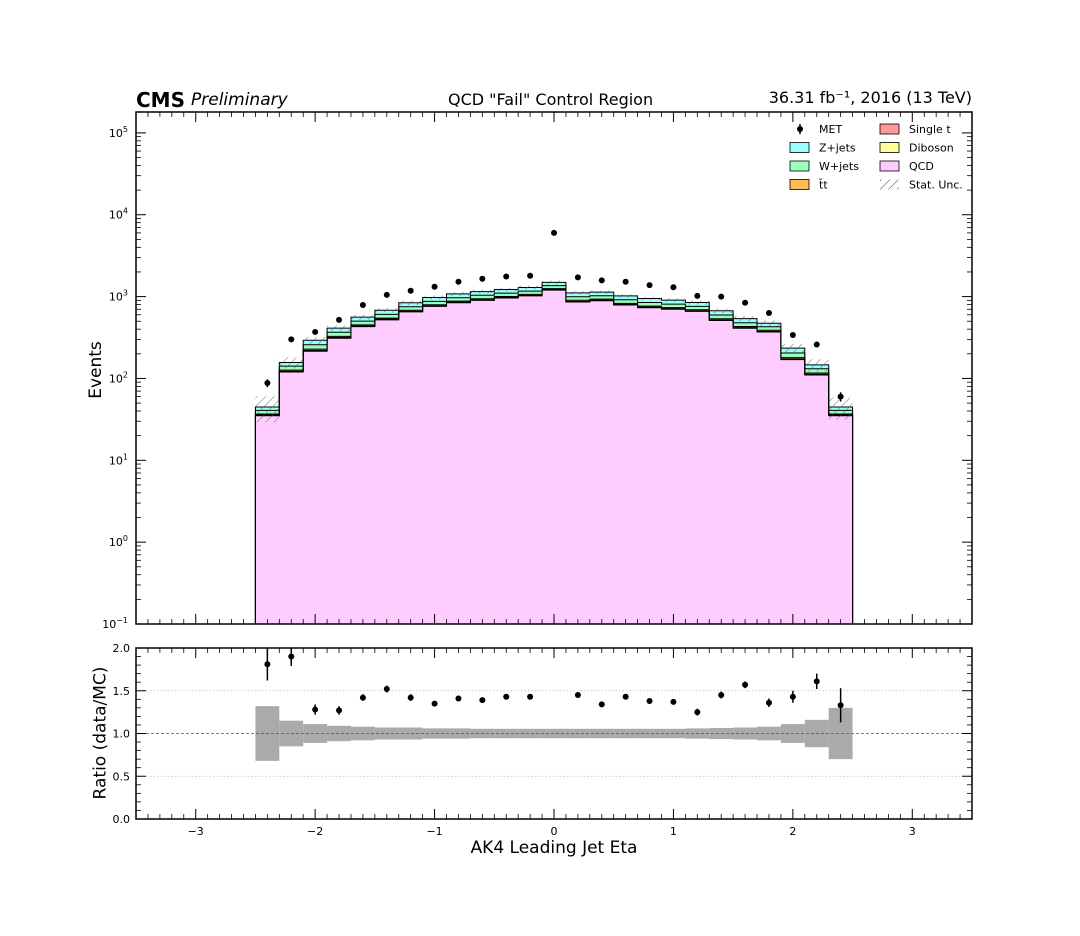 This screenshot has width=1080, height=936. I want to click on x-tick-label: 2, so click(792, 831).